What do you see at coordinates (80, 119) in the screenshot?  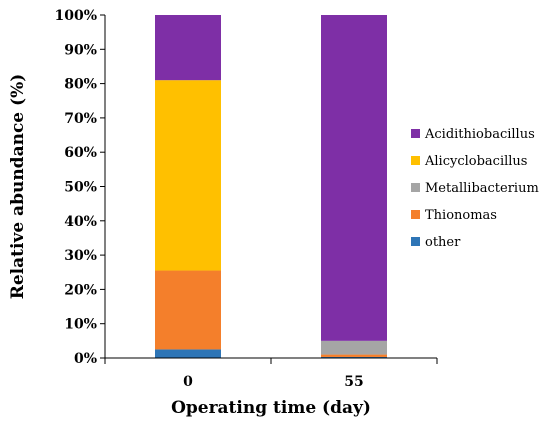 I see `y-tick-label: 70%` at bounding box center [80, 119].